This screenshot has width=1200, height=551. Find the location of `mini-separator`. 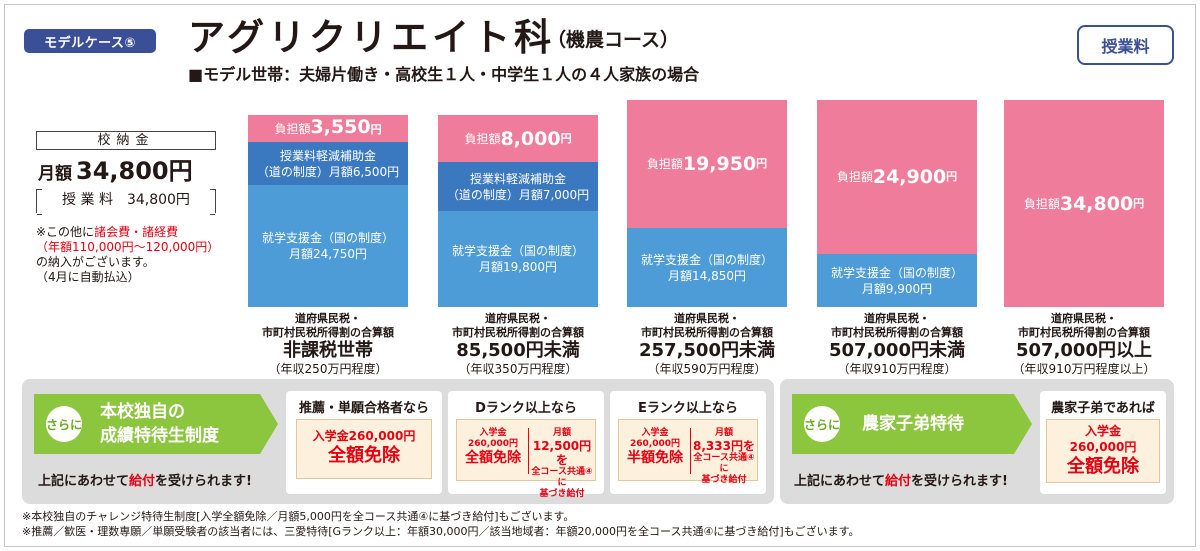

mini-separator is located at coordinates (690, 451).